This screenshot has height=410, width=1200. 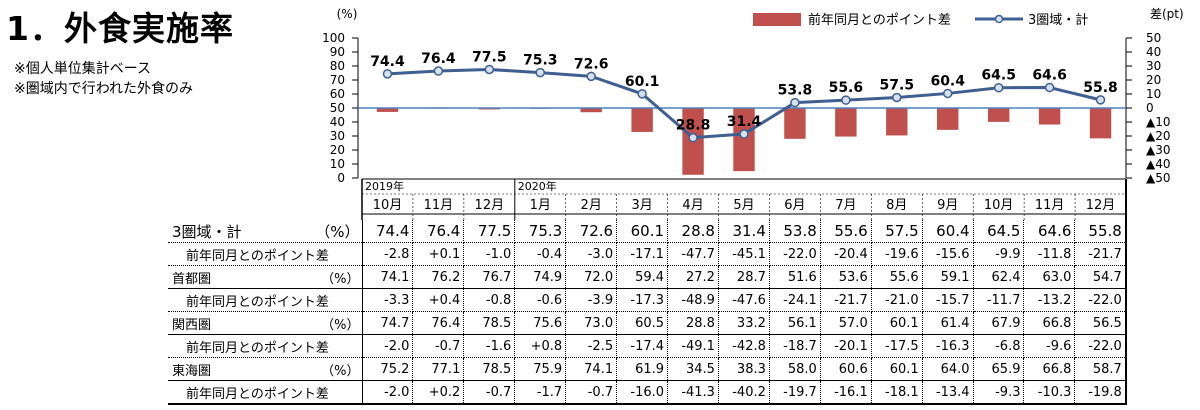 I want to click on table-cell: -41.3, so click(x=693, y=392).